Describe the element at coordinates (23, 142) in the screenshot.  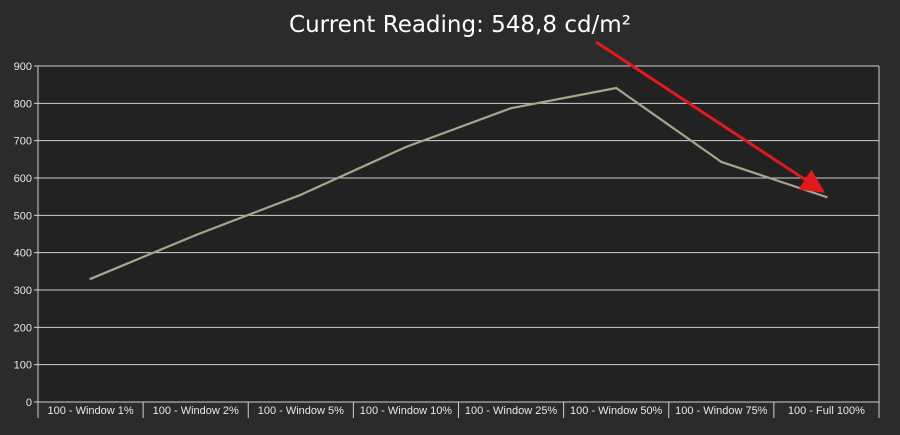
I see `y-tick-label-700: 700` at that location.